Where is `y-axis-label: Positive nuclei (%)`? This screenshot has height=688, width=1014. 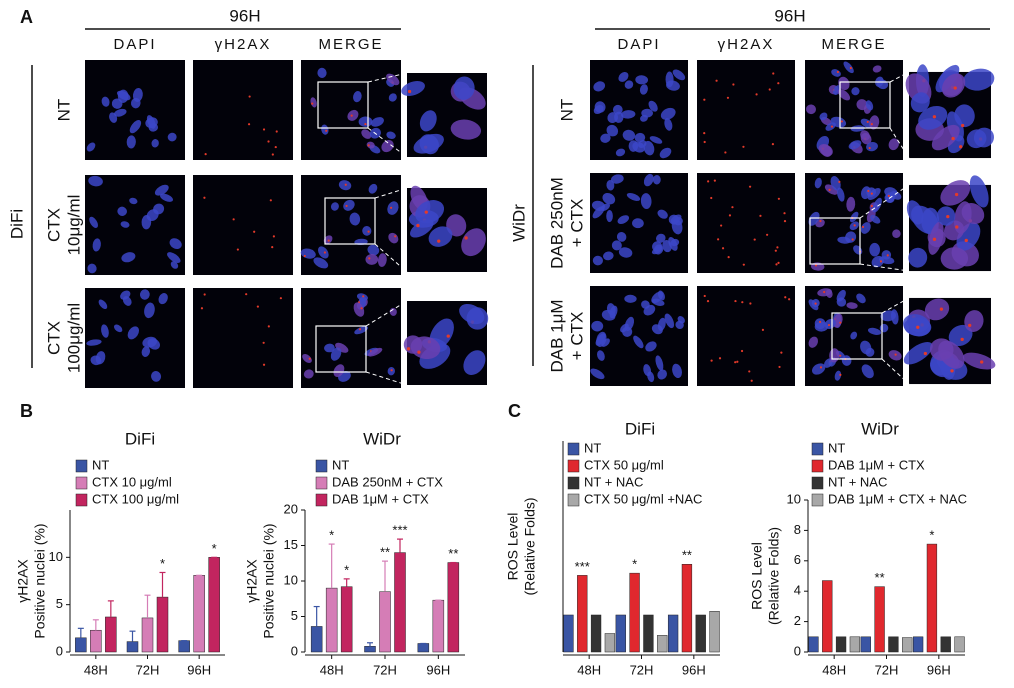
y-axis-label: Positive nuclei (%) is located at coordinates (40, 580).